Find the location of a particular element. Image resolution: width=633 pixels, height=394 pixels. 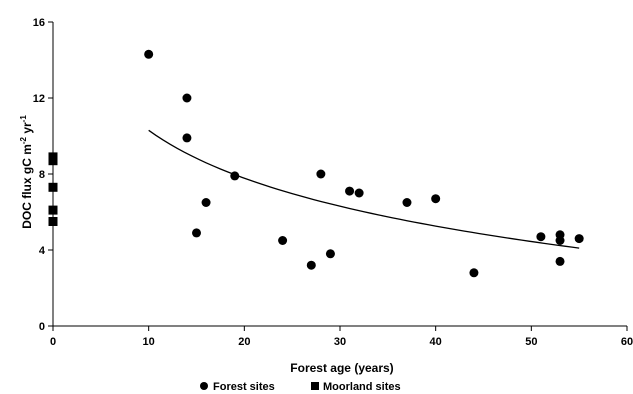

x-tick-label: 0 is located at coordinates (53, 342).